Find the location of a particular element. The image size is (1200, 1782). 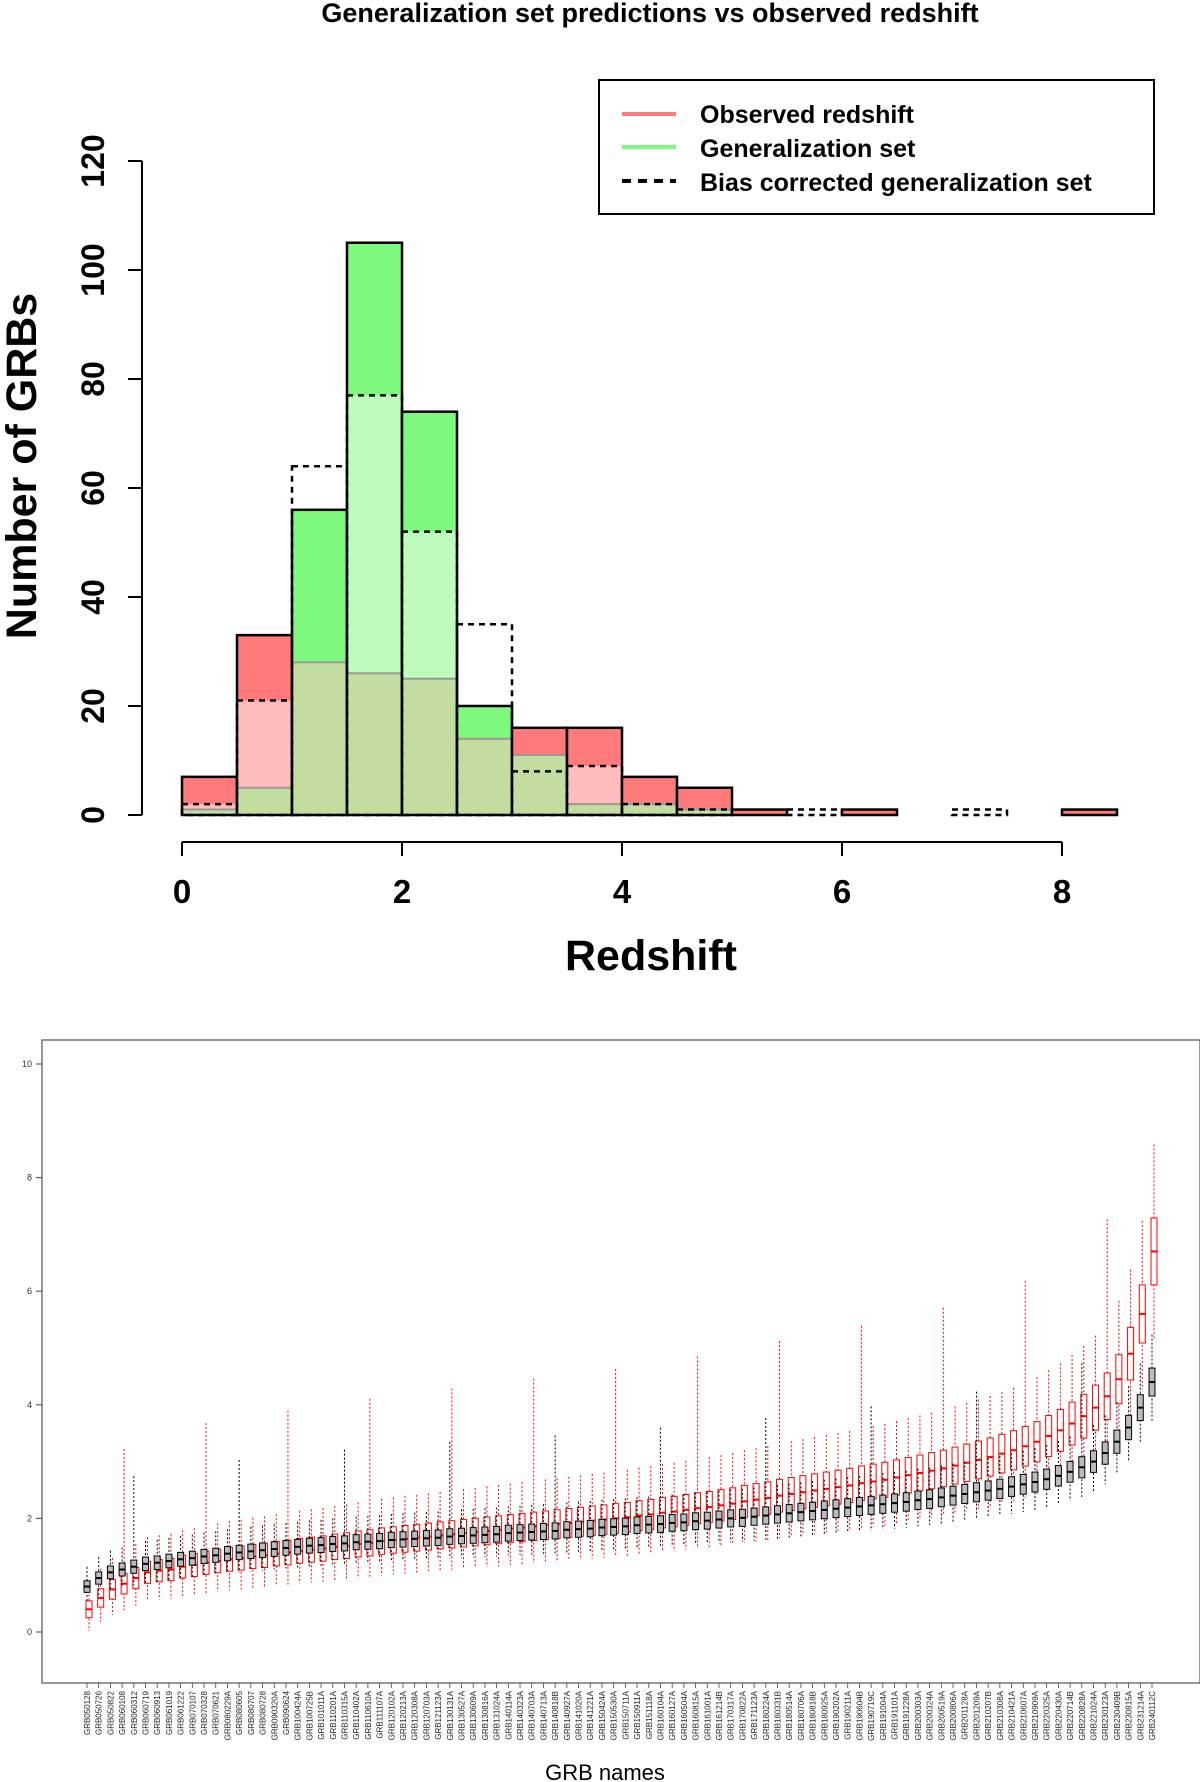

boxplot-x-tick-label: GRB140114A is located at coordinates (508, 1714).